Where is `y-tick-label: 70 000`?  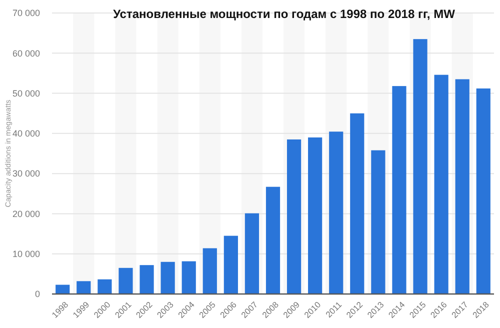
y-tick-label: 70 000 is located at coordinates (26, 13).